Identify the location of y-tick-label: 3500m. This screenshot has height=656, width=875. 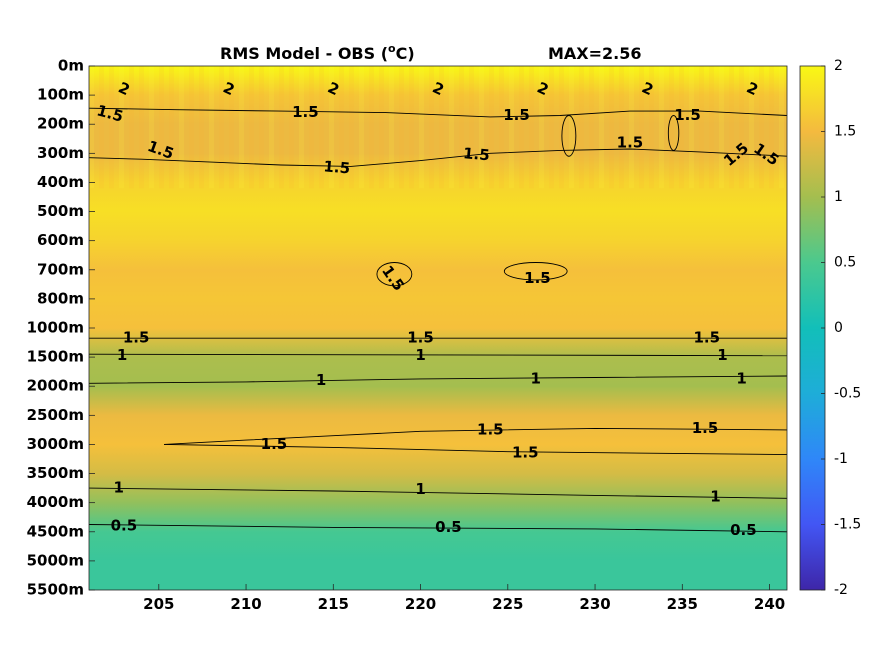
(55, 473).